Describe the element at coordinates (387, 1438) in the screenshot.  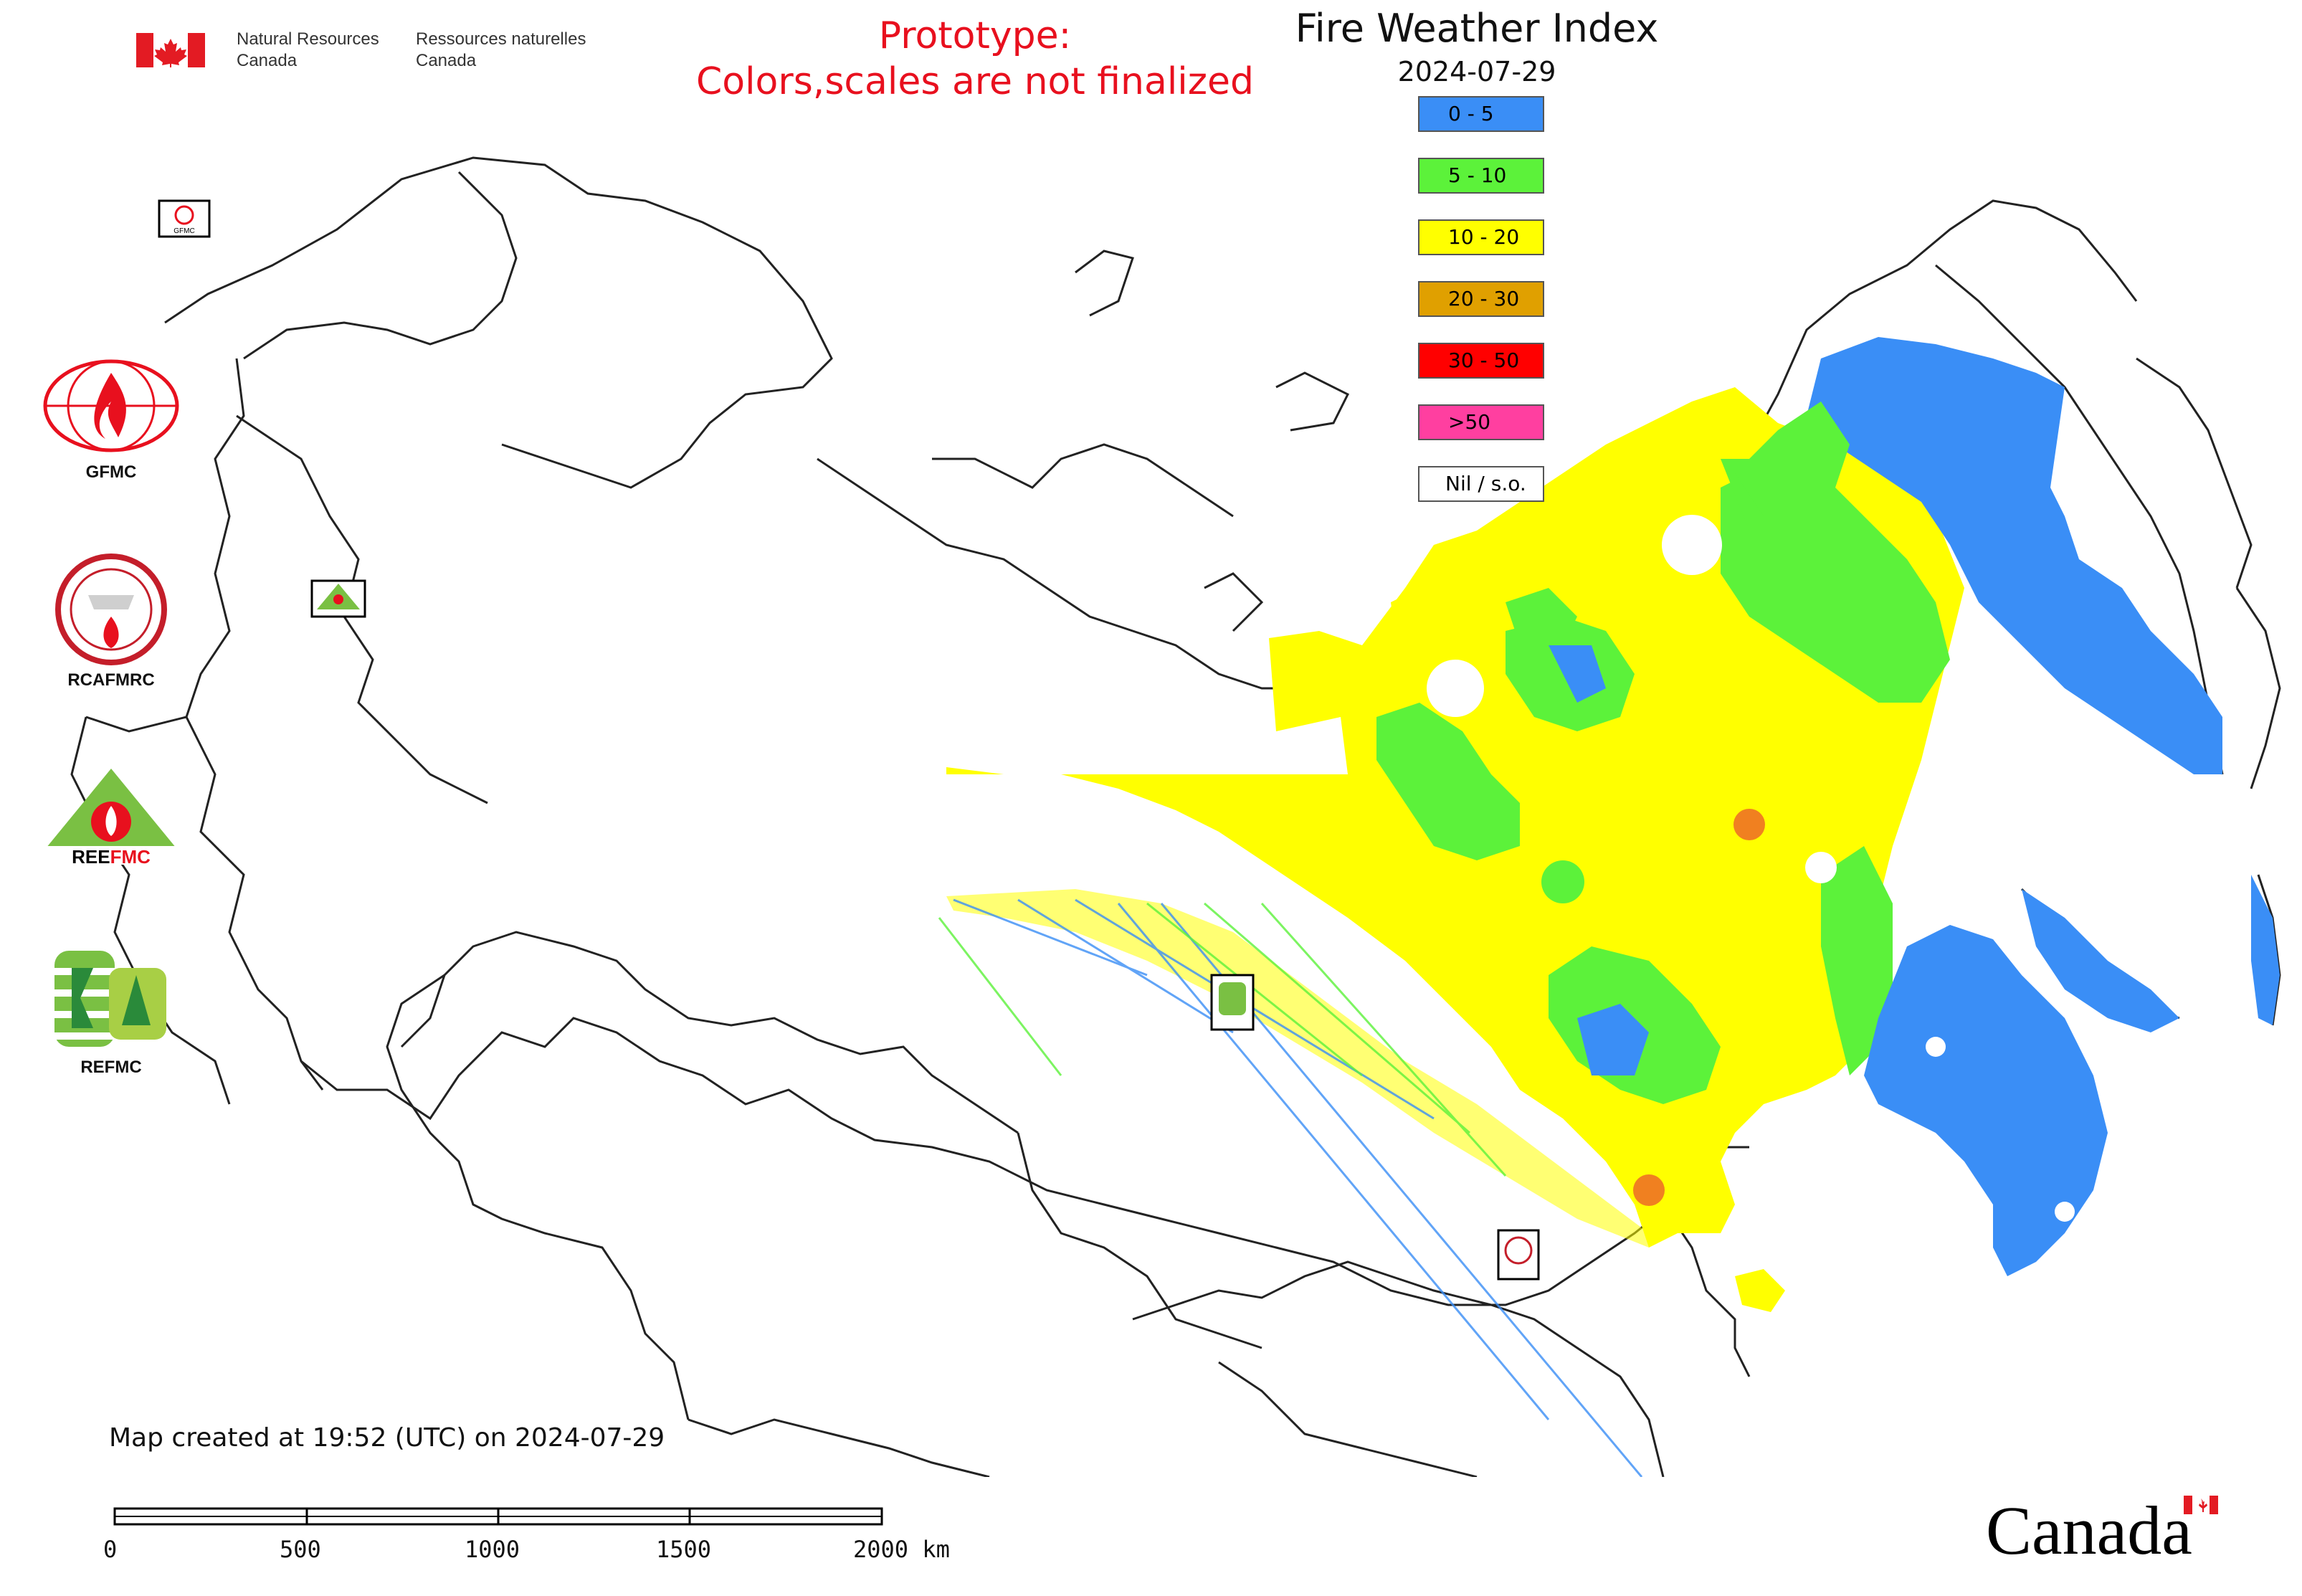
I see `map-created-text: Map created at 19:52 (UTC) on 2024-07-29` at that location.